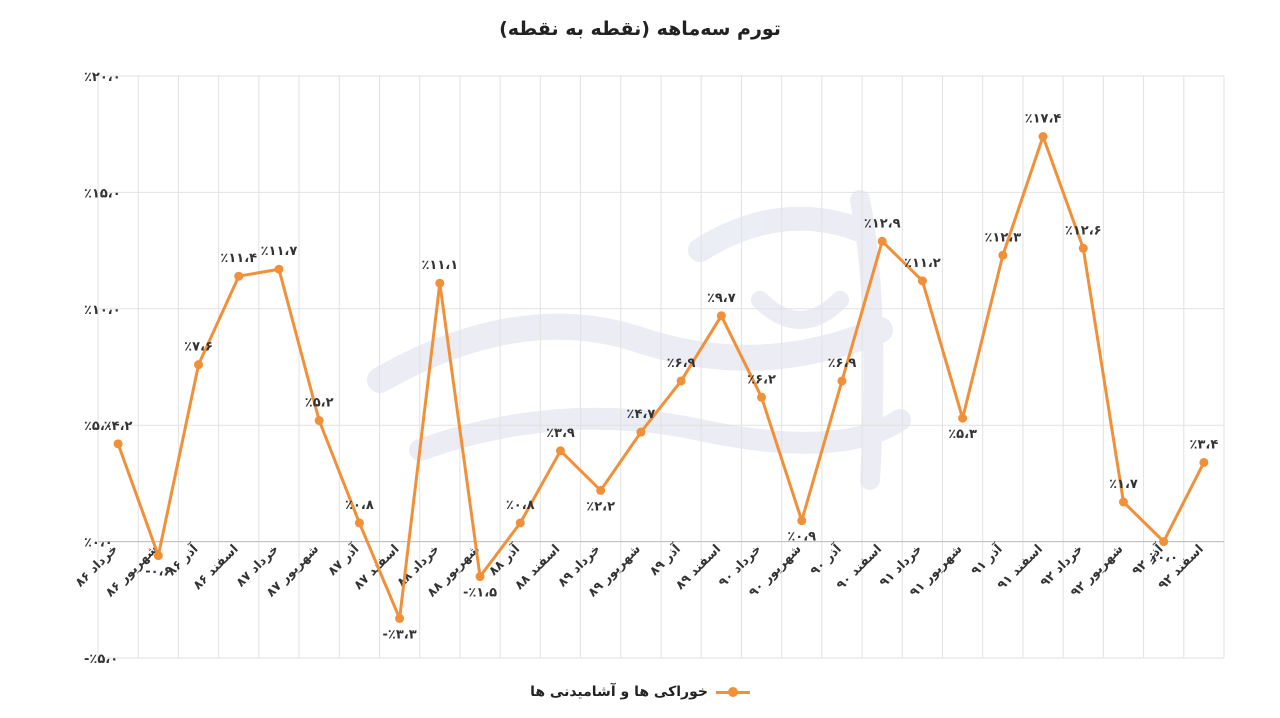 This screenshot has width=1280, height=718. I want to click on x-tick-label: آذر ۹۱, so click(987, 560).